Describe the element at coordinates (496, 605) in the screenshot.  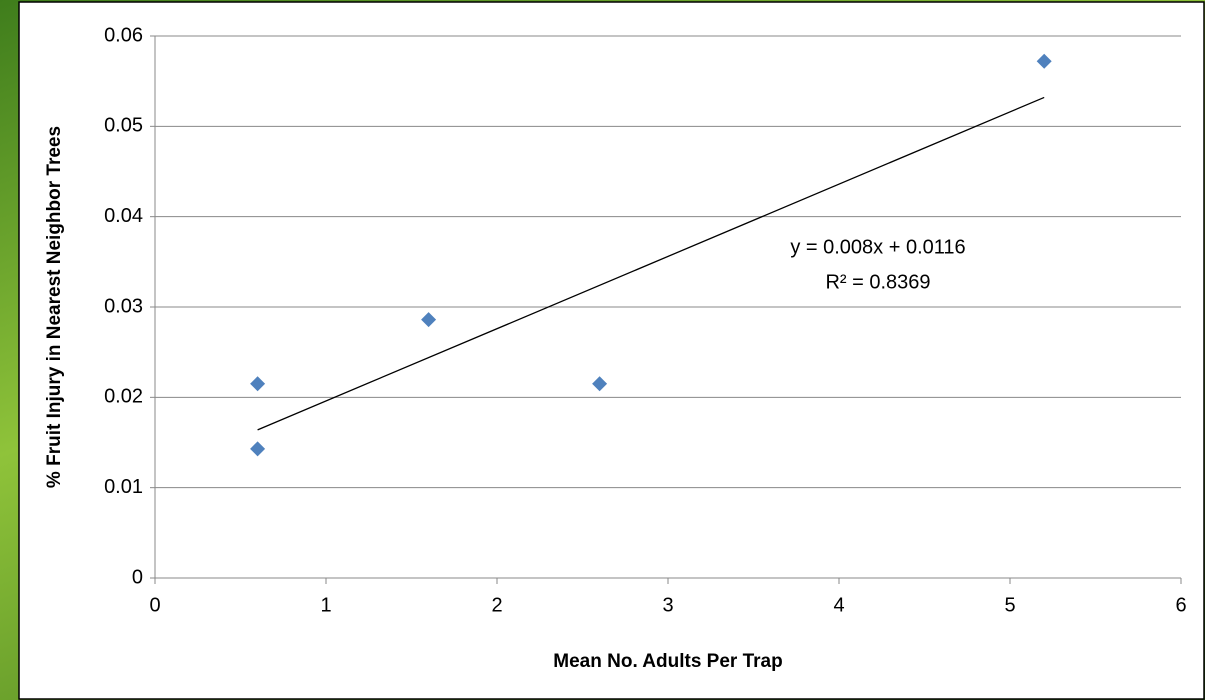
I see `x-tick-label: 2` at that location.